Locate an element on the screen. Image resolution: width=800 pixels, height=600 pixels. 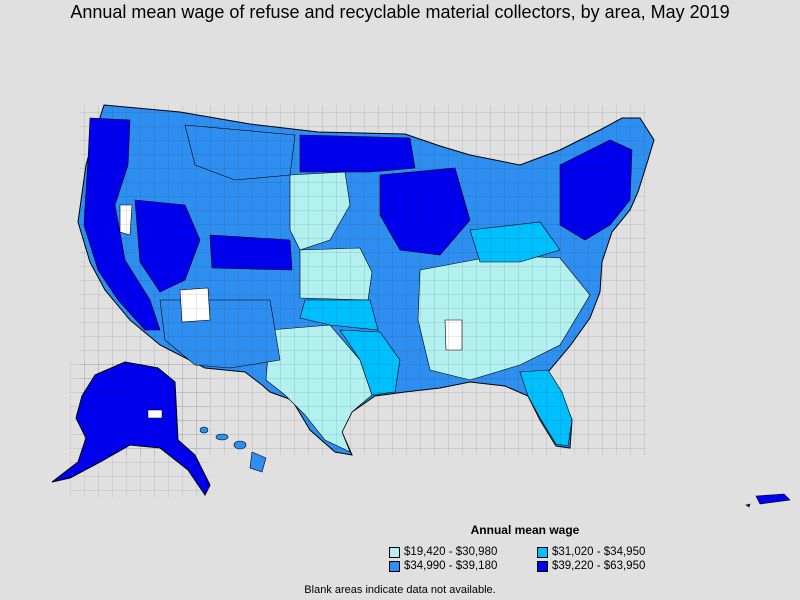
no-data-alaska is located at coordinates (155, 414).